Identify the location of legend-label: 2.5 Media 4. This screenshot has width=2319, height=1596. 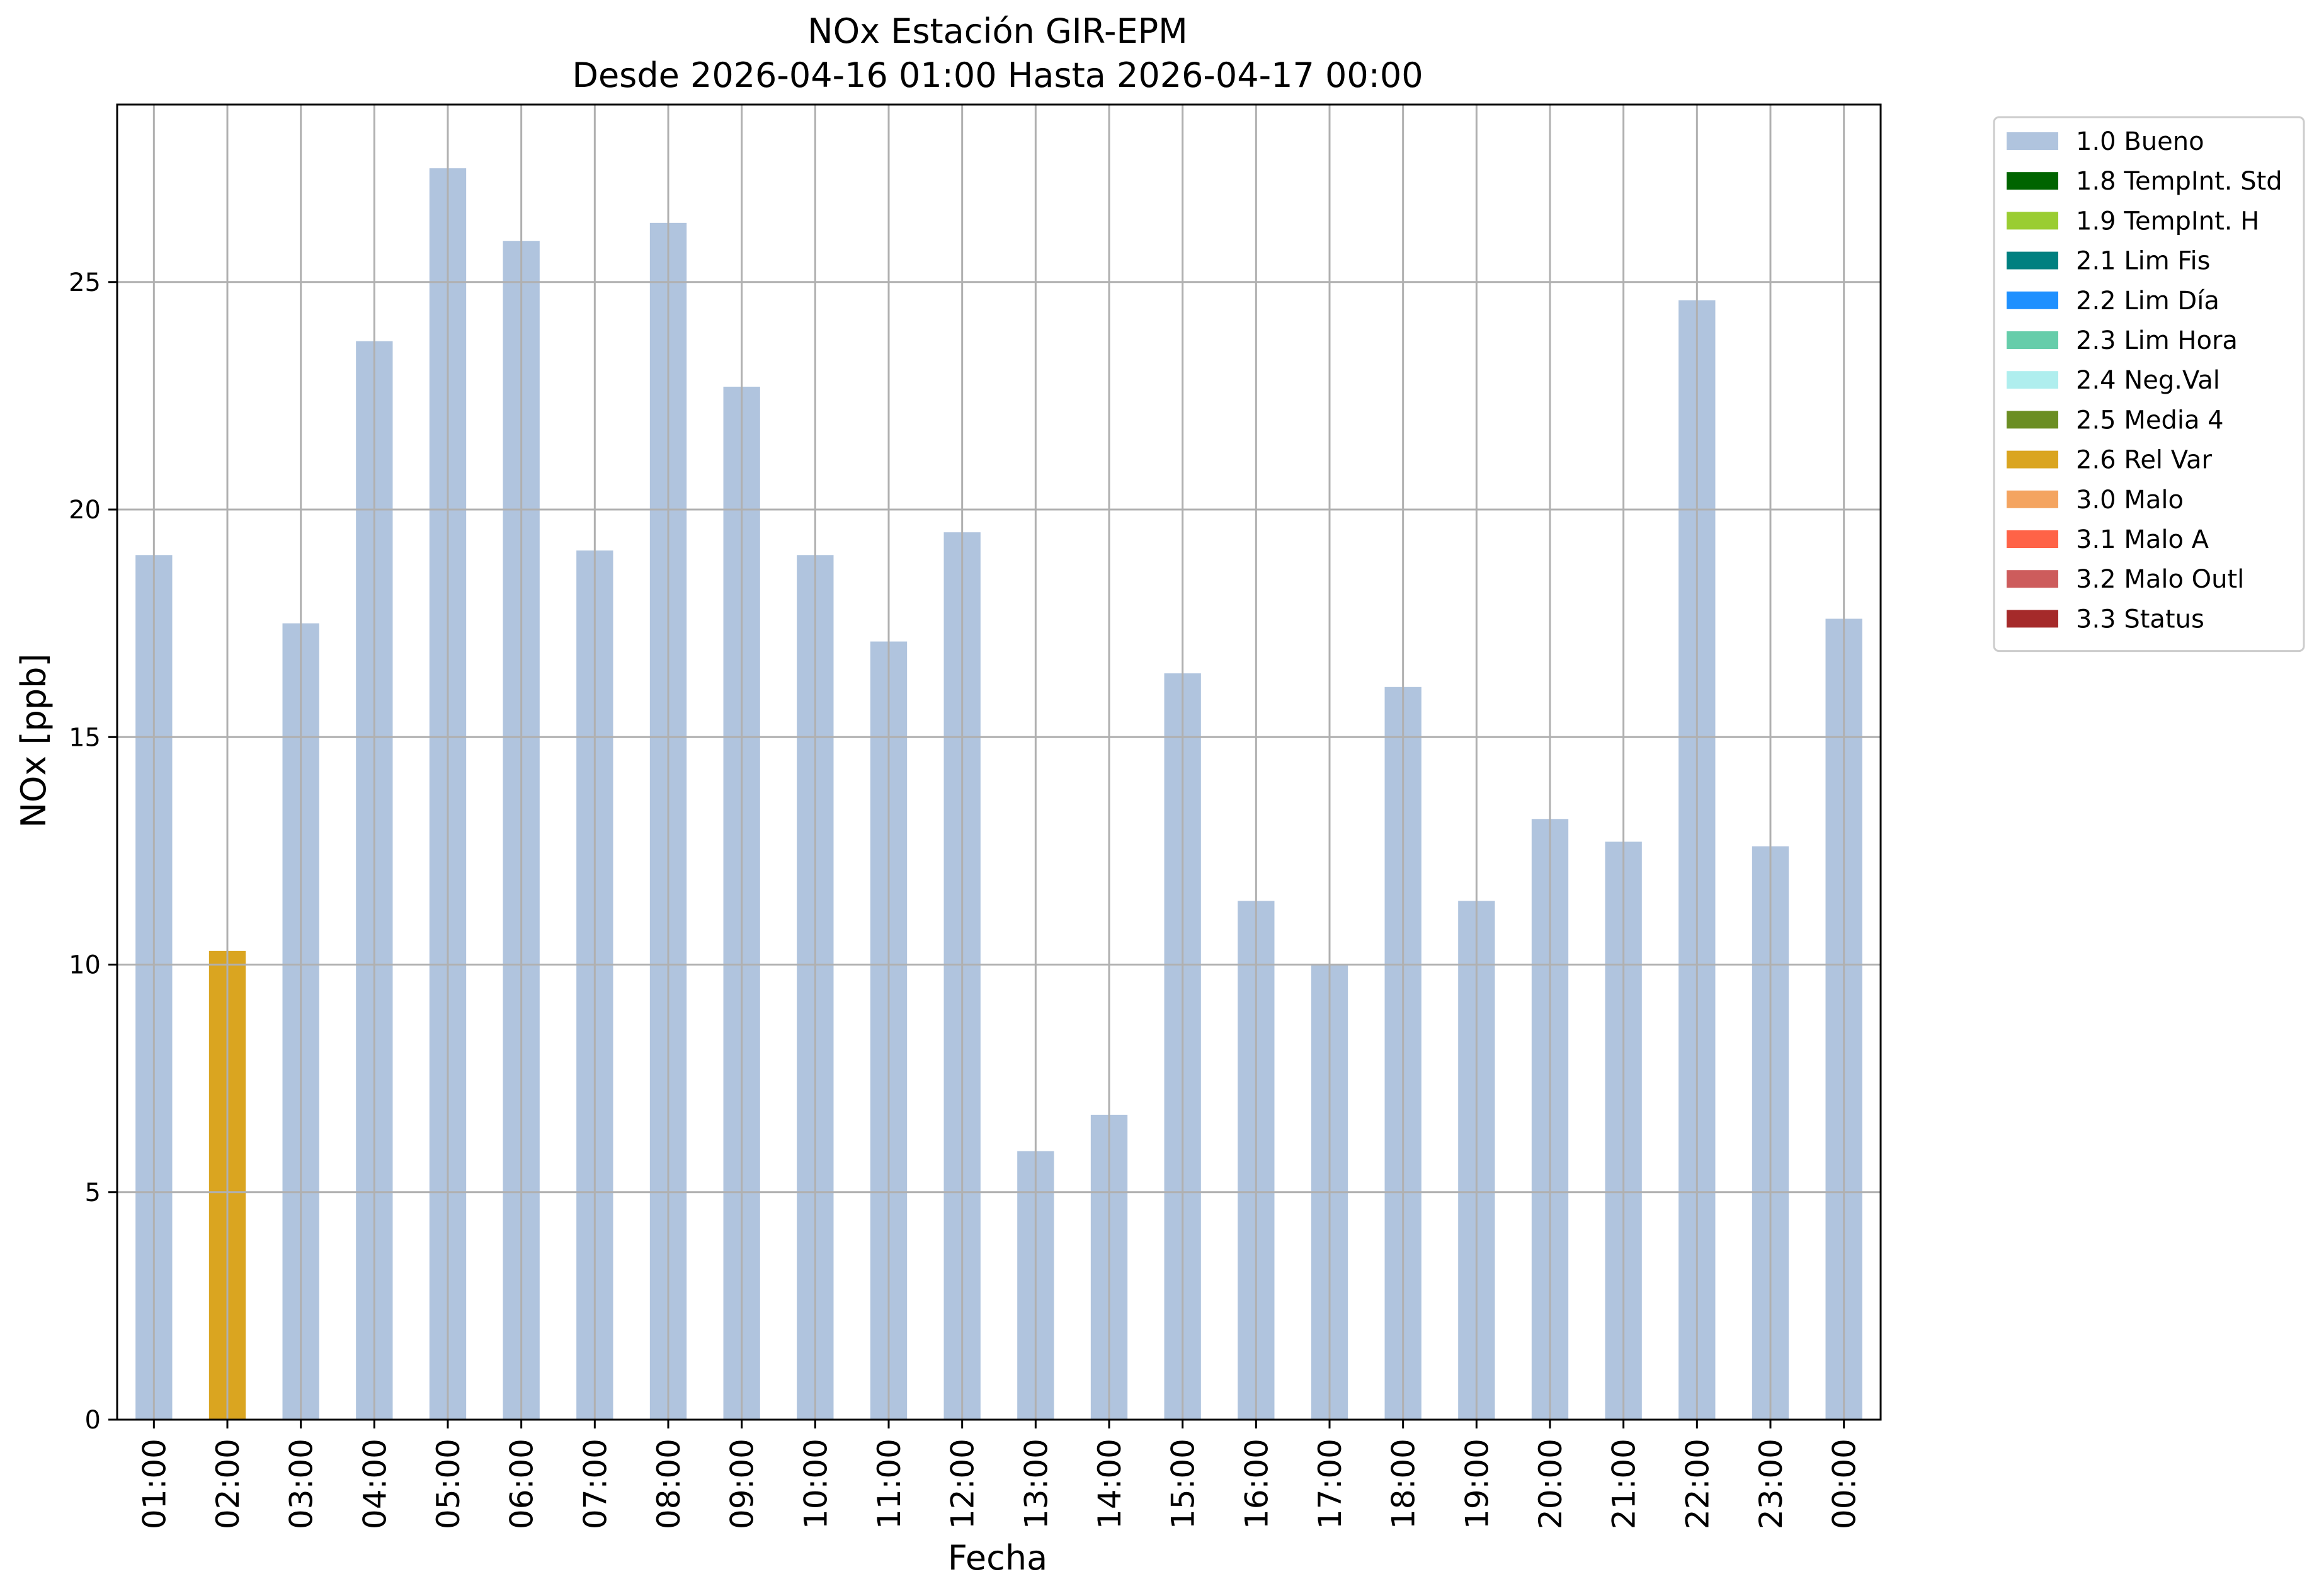
(2150, 420).